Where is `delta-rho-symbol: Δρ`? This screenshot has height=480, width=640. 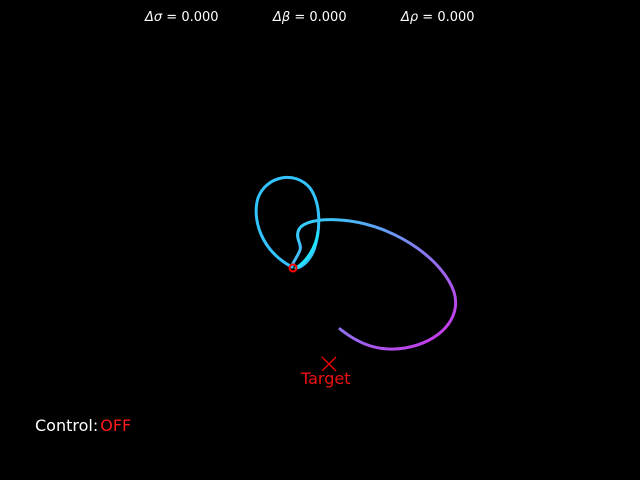
delta-rho-symbol: Δρ is located at coordinates (410, 17).